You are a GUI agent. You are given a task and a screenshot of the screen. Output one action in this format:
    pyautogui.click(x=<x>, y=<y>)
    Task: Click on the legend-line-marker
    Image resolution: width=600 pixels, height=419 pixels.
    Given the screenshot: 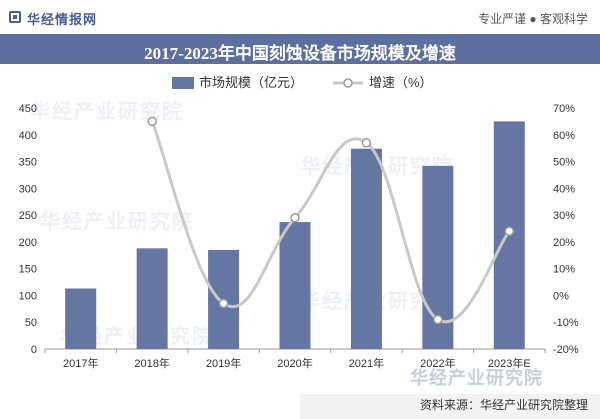 What is the action you would take?
    pyautogui.click(x=348, y=83)
    